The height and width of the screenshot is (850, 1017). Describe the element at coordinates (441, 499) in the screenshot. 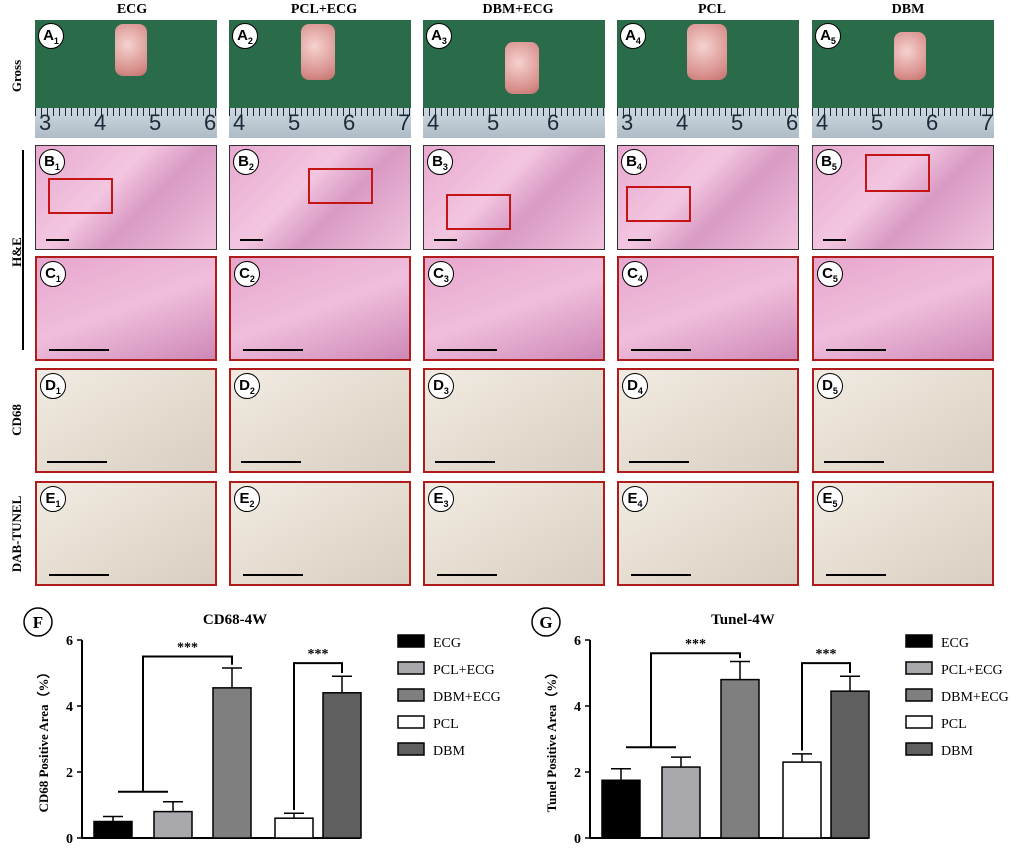

I see `panel-label-e3: E3` at that location.